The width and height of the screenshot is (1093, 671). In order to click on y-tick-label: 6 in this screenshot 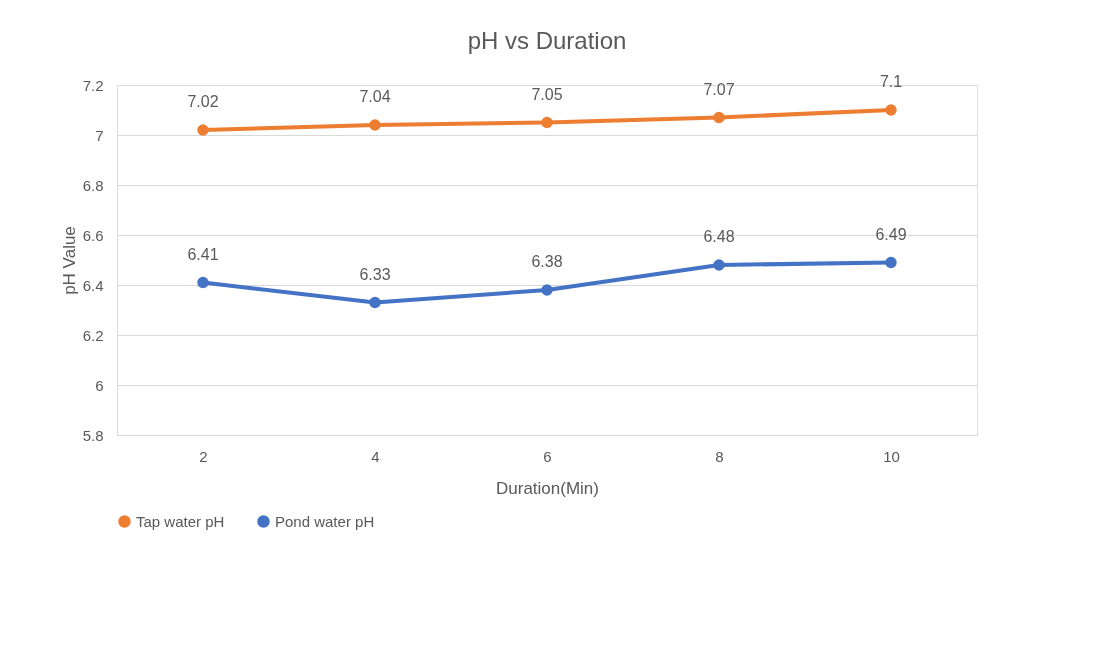, I will do `click(99, 385)`.